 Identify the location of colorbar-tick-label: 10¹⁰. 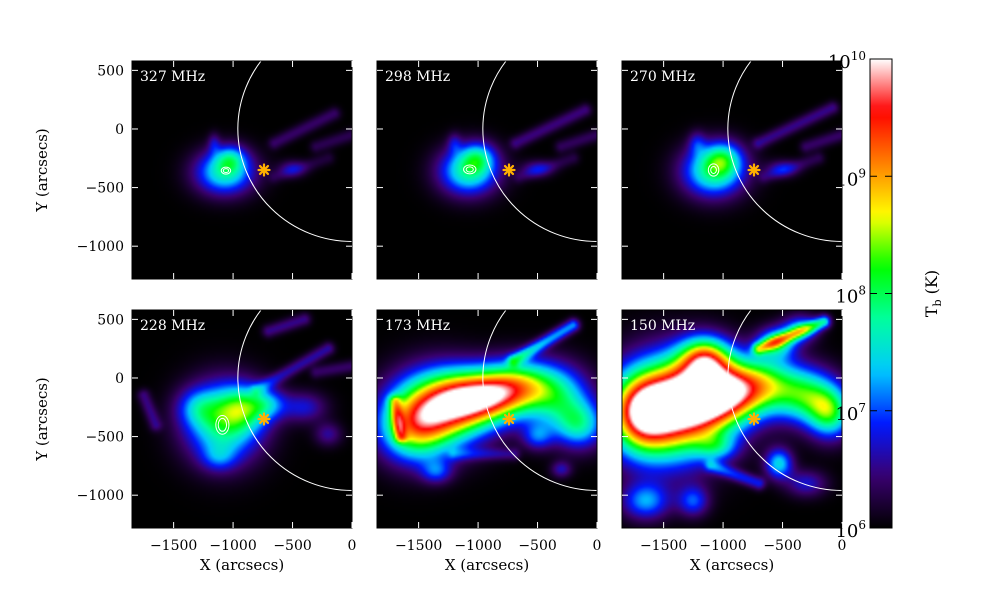
(847, 61).